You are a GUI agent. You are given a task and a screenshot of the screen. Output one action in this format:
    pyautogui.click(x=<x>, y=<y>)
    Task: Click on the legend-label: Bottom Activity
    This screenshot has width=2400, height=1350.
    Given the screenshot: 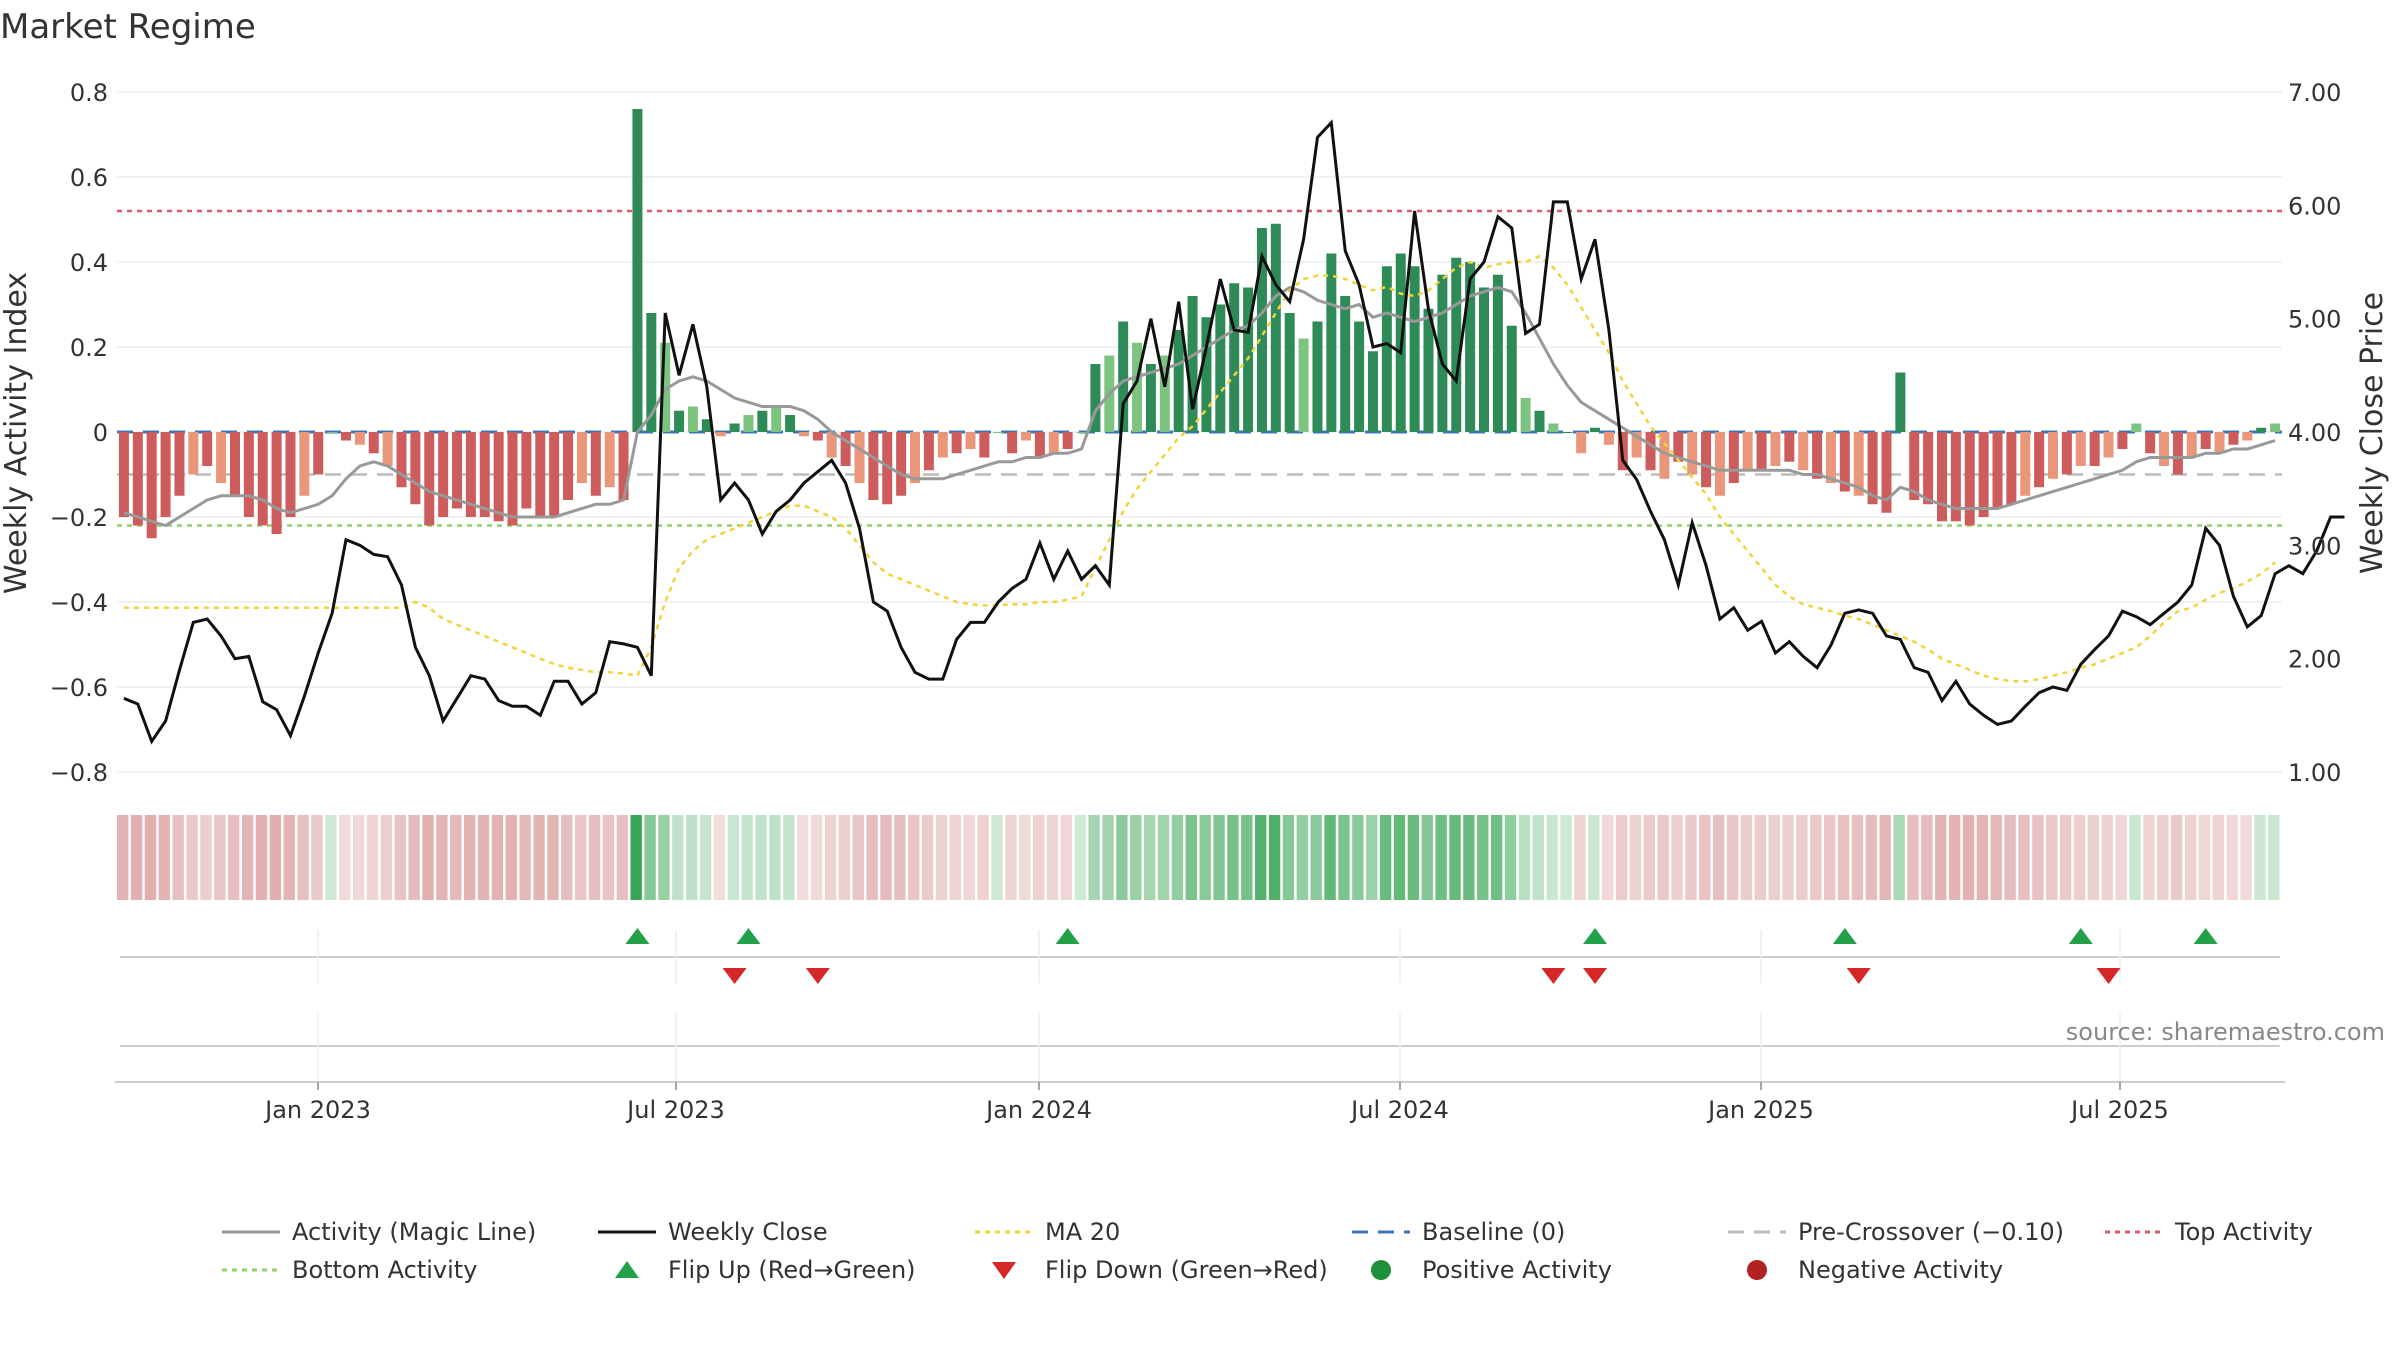 What is the action you would take?
    pyautogui.click(x=384, y=1270)
    